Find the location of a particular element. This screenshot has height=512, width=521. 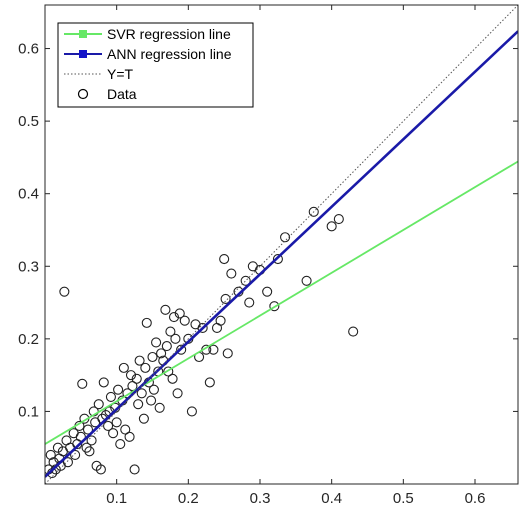

legend-box is located at coordinates (155, 65).